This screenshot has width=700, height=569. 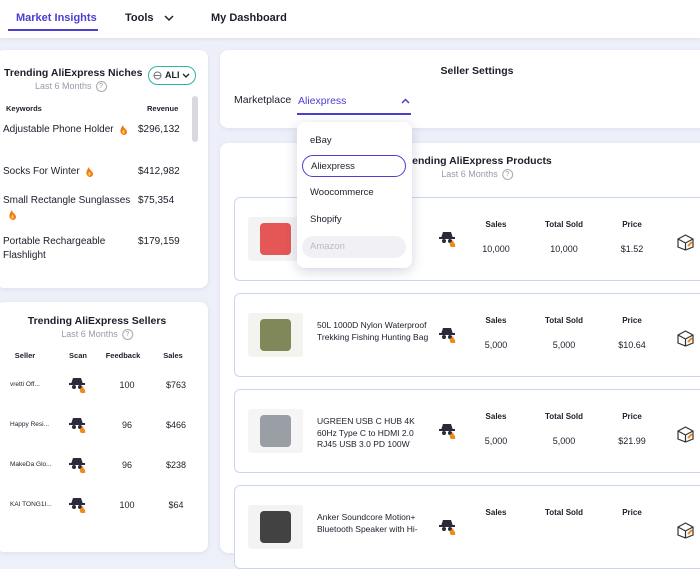 I want to click on revenue: $412,982, so click(x=159, y=171).